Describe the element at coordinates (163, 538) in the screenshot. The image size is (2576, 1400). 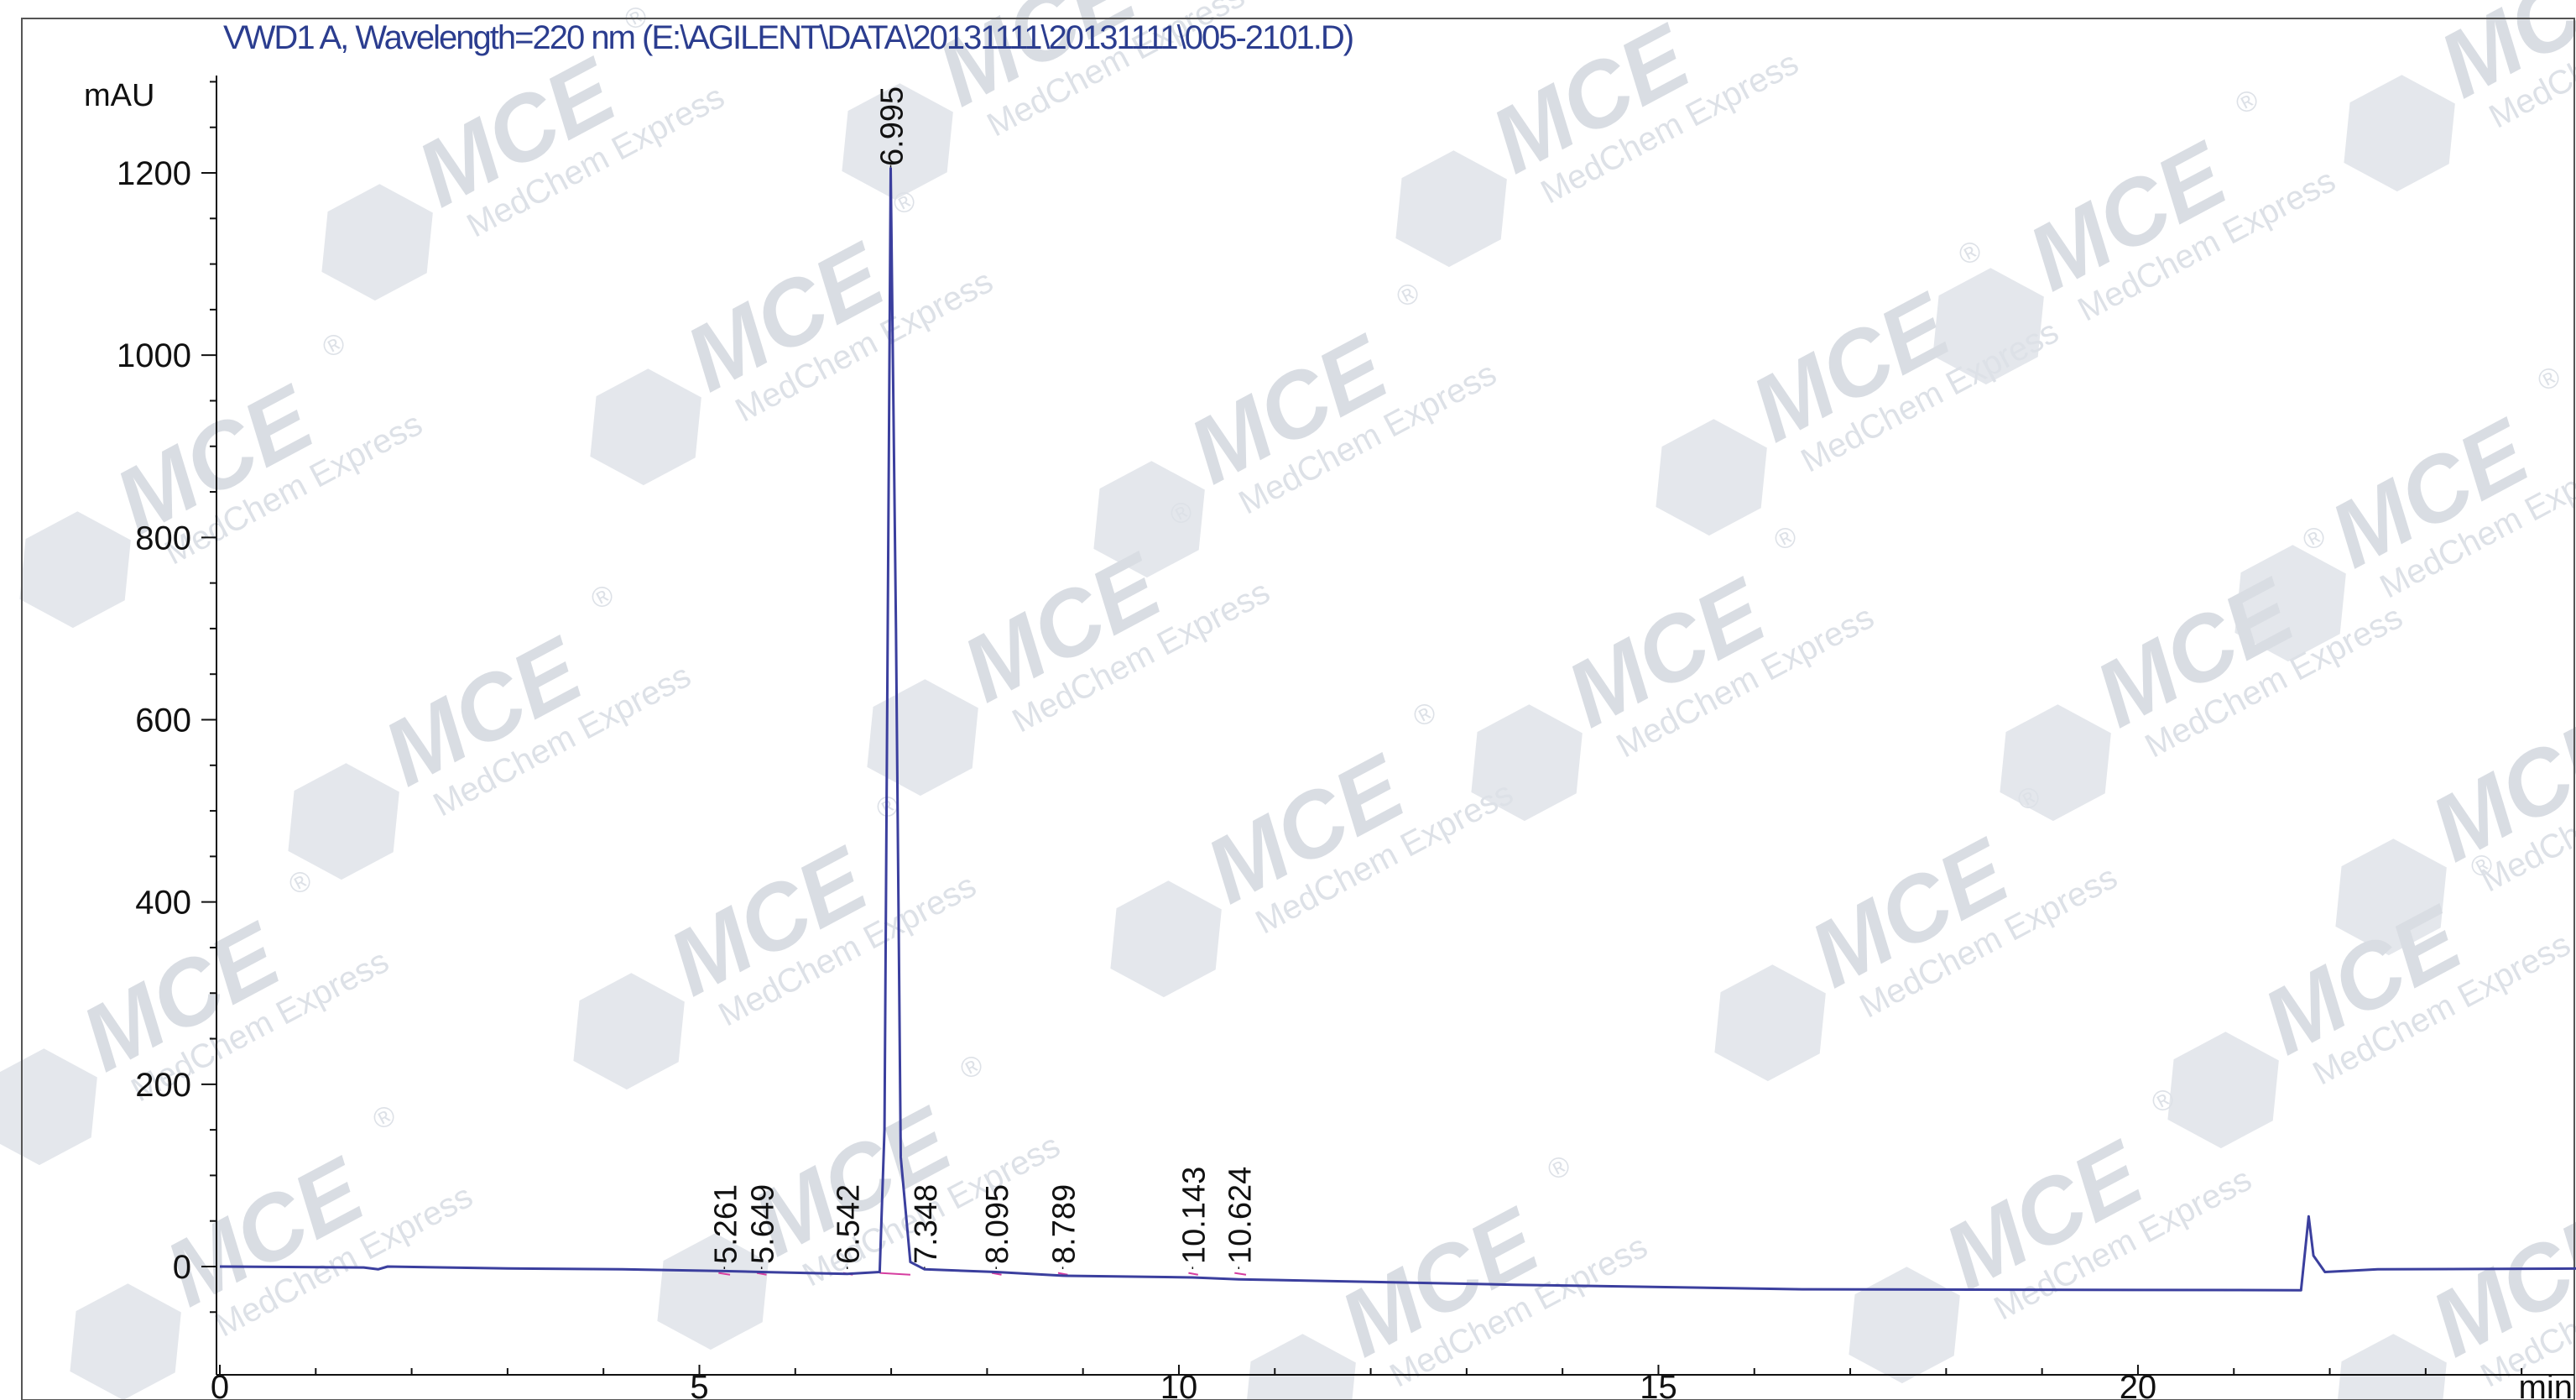
I see `y-tick-label: 800` at that location.